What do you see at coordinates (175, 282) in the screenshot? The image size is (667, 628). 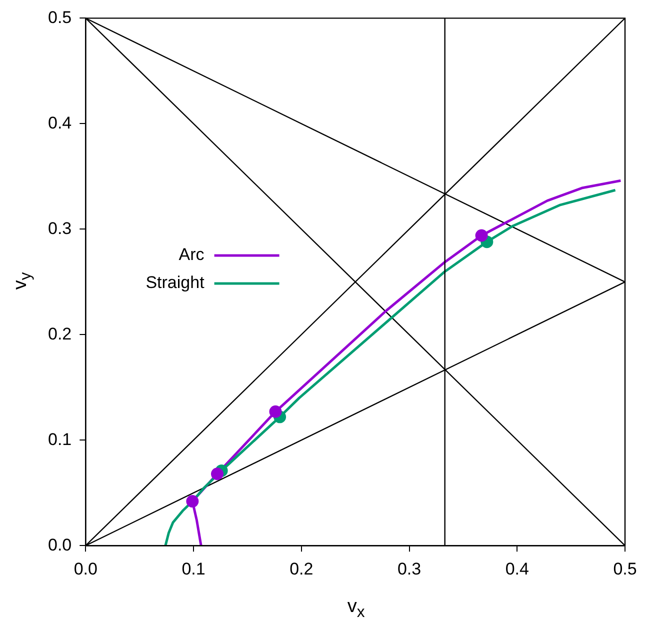 I see `legend-label: Straight` at bounding box center [175, 282].